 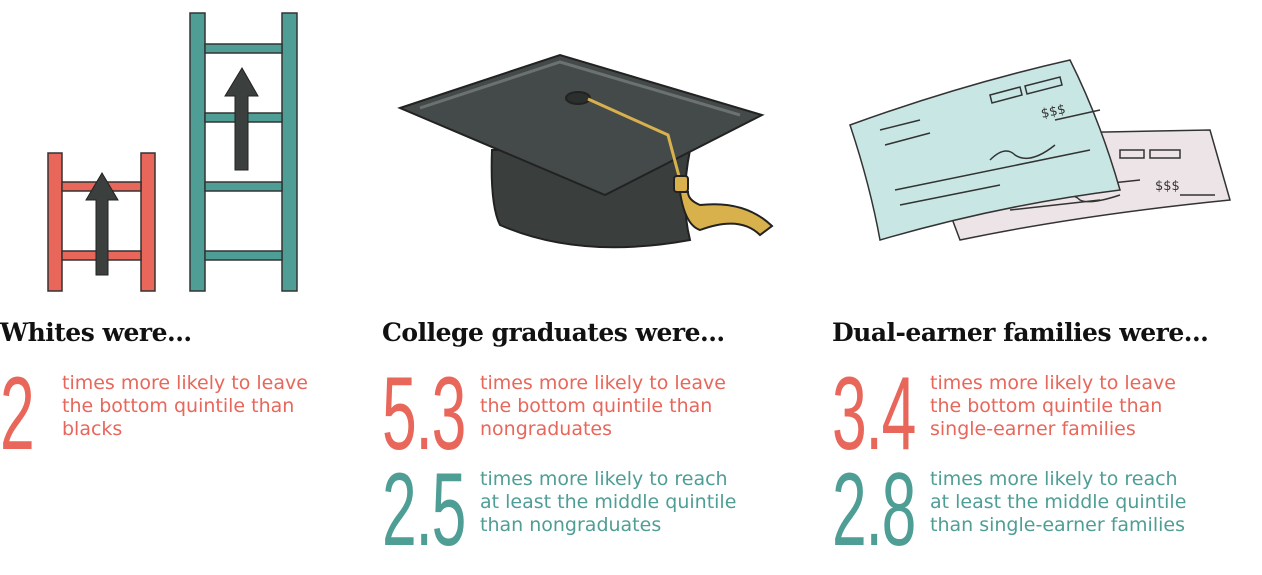 What do you see at coordinates (424, 414) in the screenshot?
I see `stat-number: 5.3` at bounding box center [424, 414].